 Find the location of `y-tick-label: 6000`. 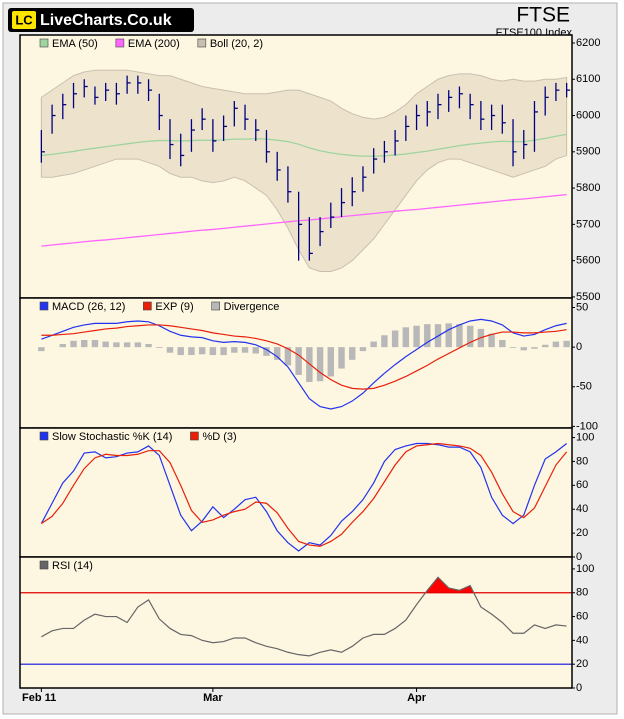

y-tick-label: 6000 is located at coordinates (588, 115).